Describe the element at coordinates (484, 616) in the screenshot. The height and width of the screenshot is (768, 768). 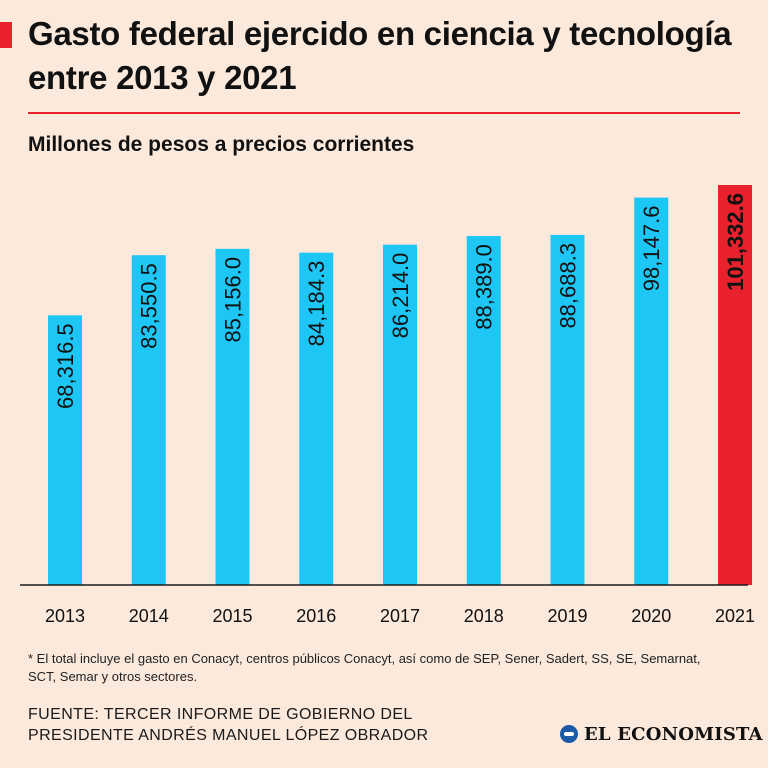
I see `x-tick-label: 2018` at that location.